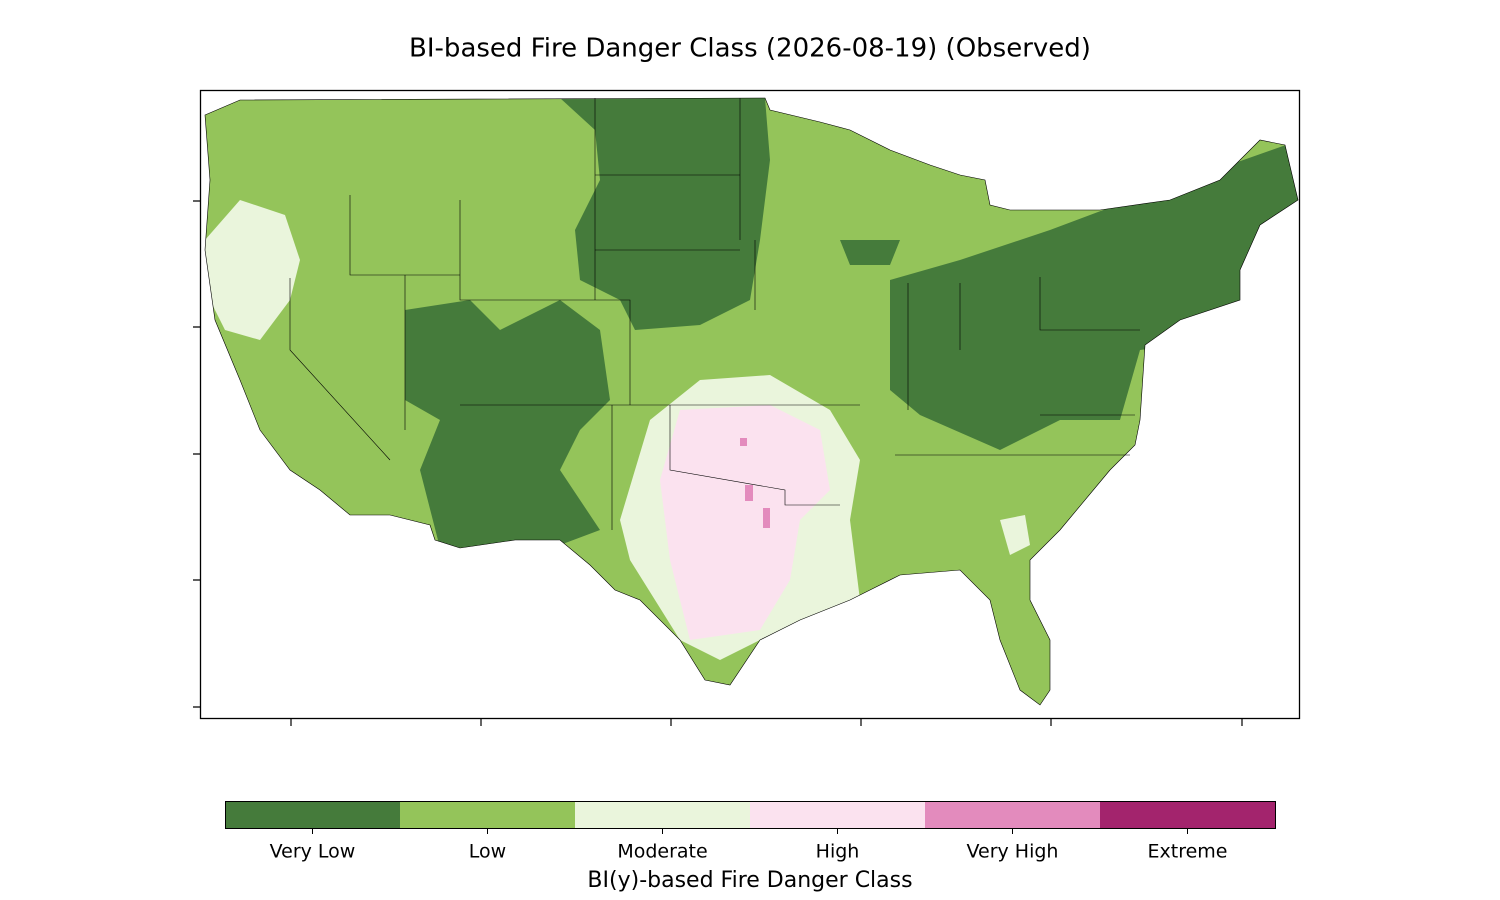  What do you see at coordinates (313, 852) in the screenshot?
I see `colorbar-class-label: Very Low` at bounding box center [313, 852].